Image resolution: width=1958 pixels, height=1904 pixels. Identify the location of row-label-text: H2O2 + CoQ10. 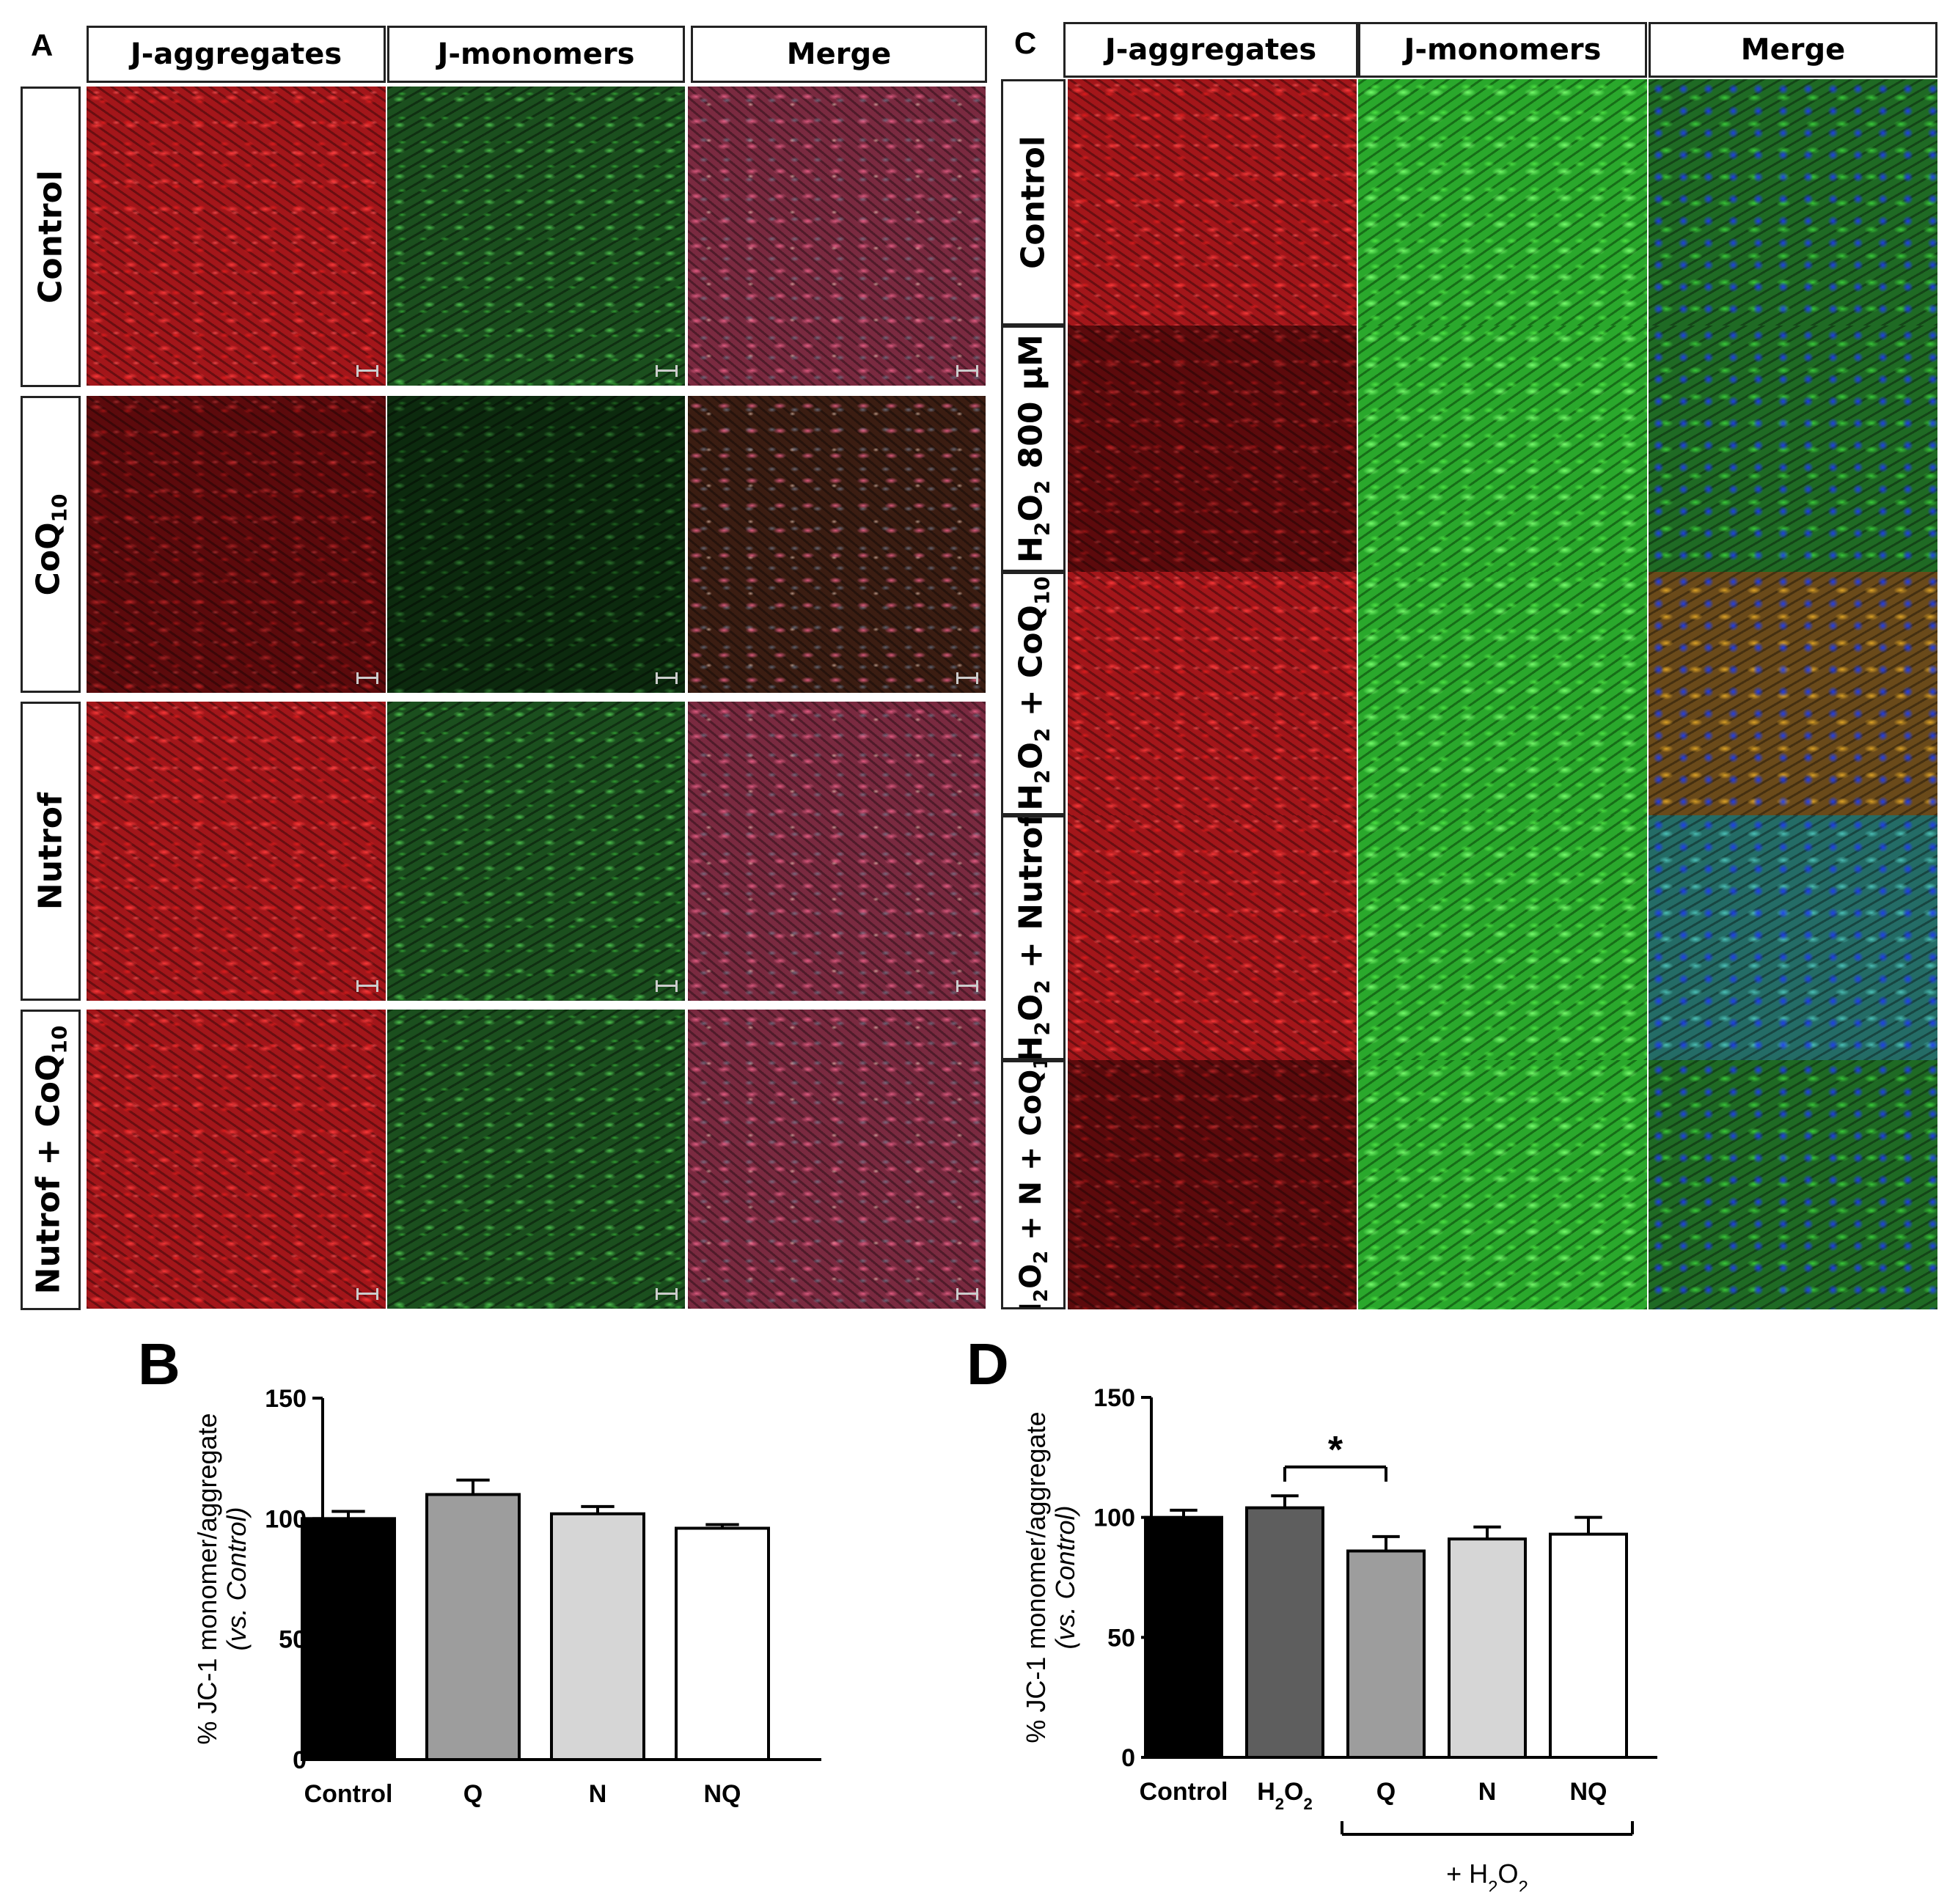
(1034, 693).